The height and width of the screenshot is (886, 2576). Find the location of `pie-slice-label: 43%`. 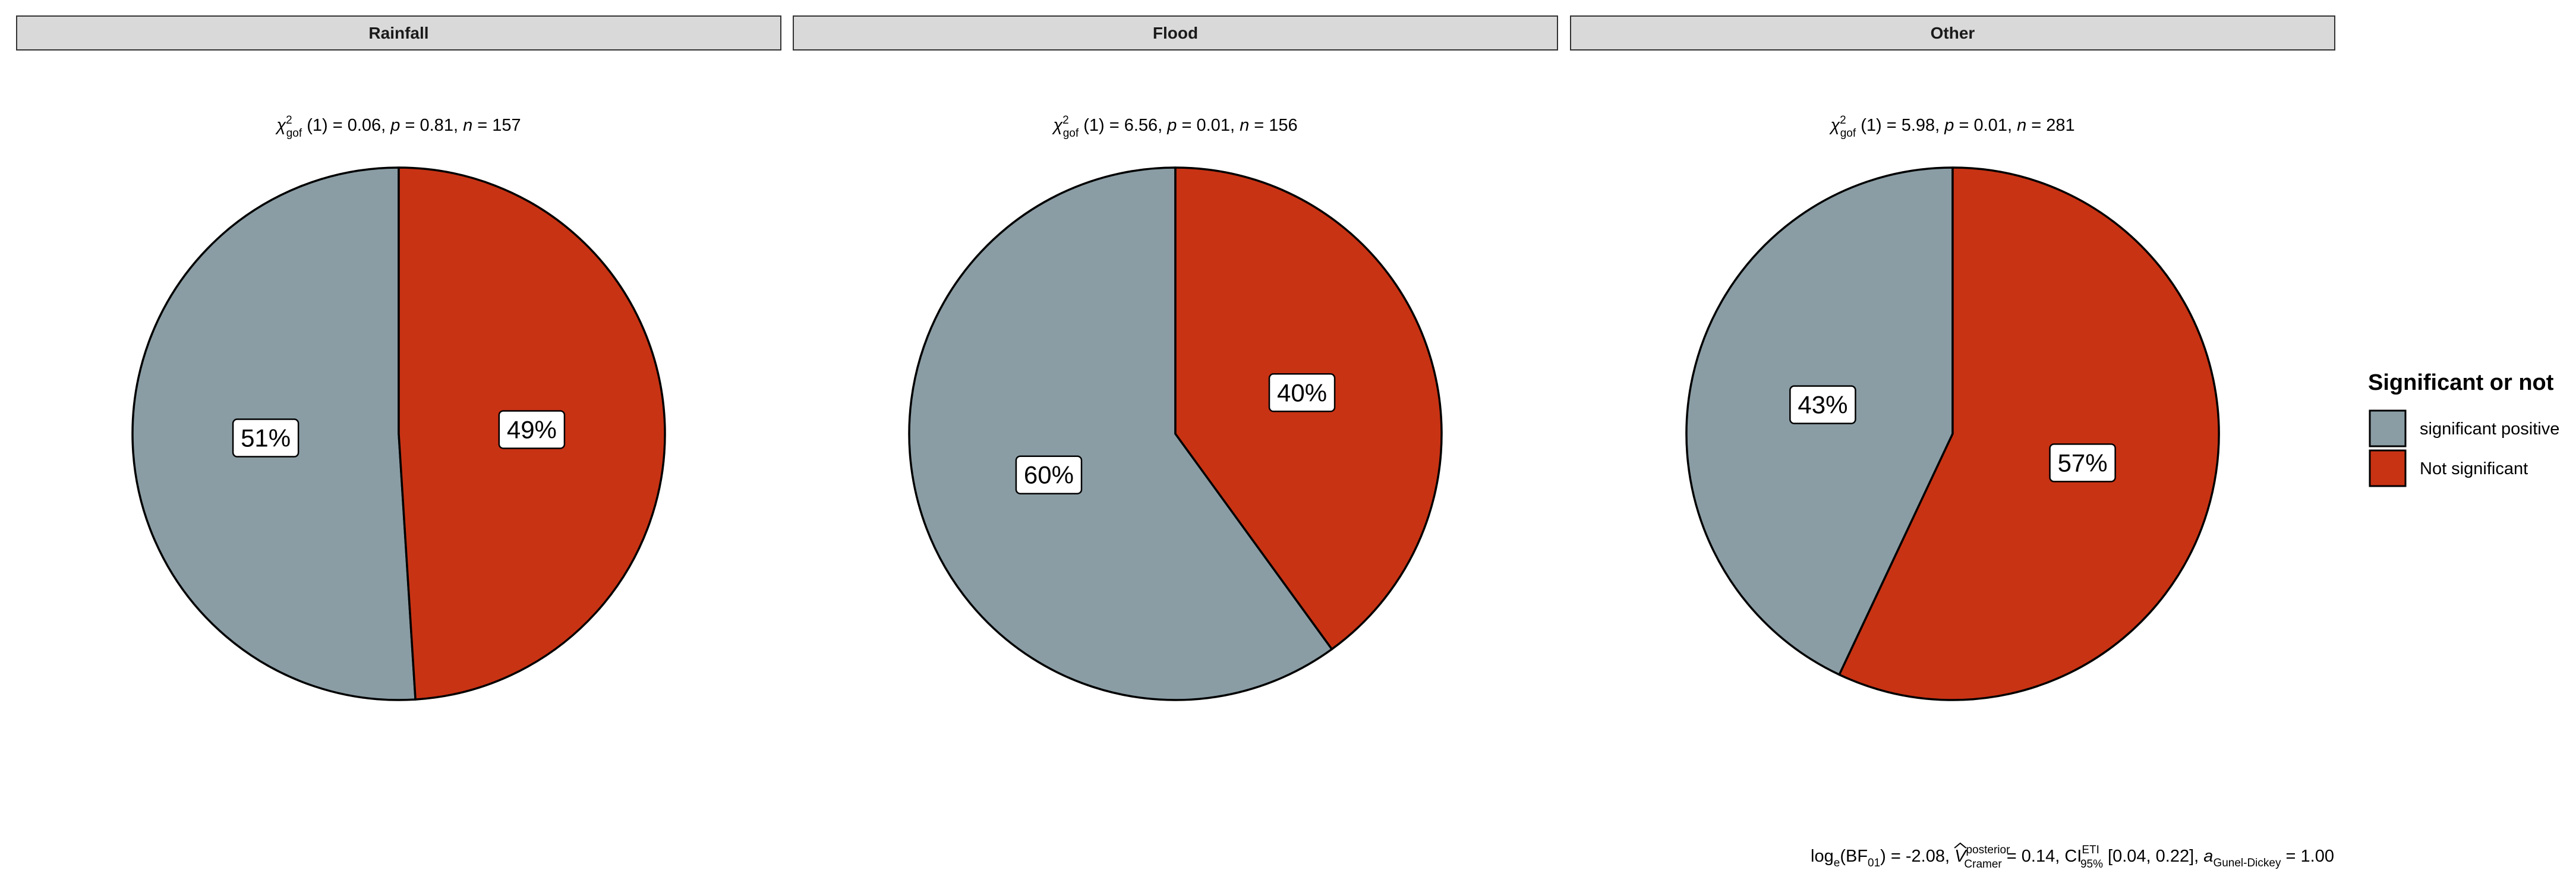

pie-slice-label: 43% is located at coordinates (1823, 404).